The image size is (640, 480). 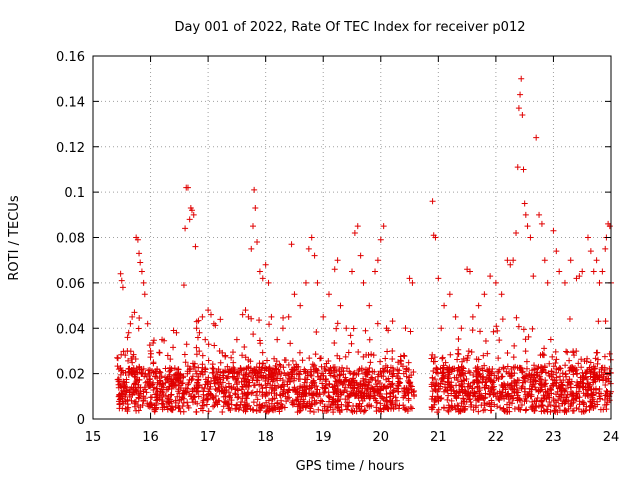 What do you see at coordinates (265, 437) in the screenshot?
I see `x-tick-label: 18` at bounding box center [265, 437].